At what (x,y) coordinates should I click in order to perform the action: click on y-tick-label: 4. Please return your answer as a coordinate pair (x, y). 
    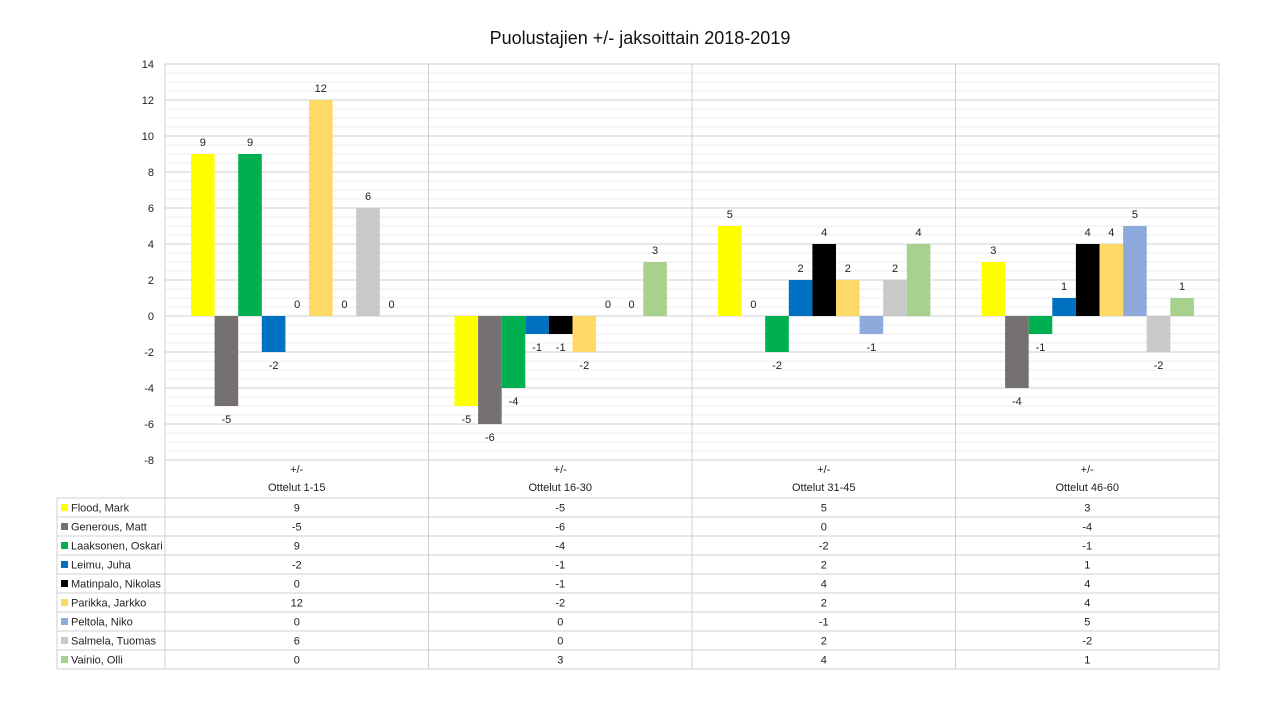
    Looking at the image, I should click on (151, 245).